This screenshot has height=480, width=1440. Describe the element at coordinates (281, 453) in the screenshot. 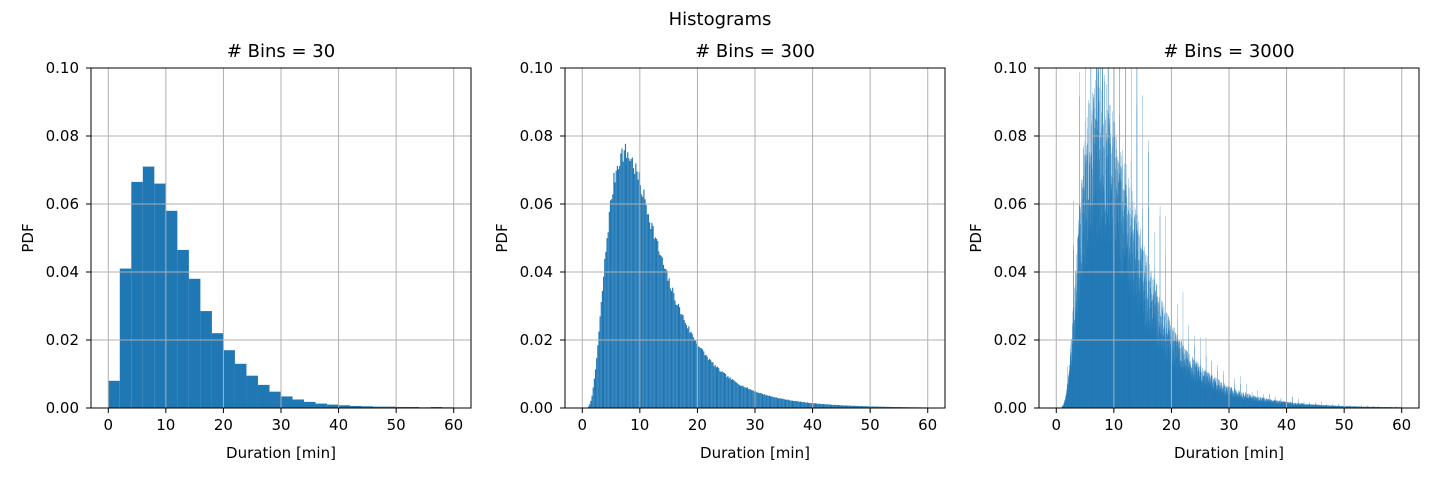

I see `x-axis-label: Duration [min]` at that location.